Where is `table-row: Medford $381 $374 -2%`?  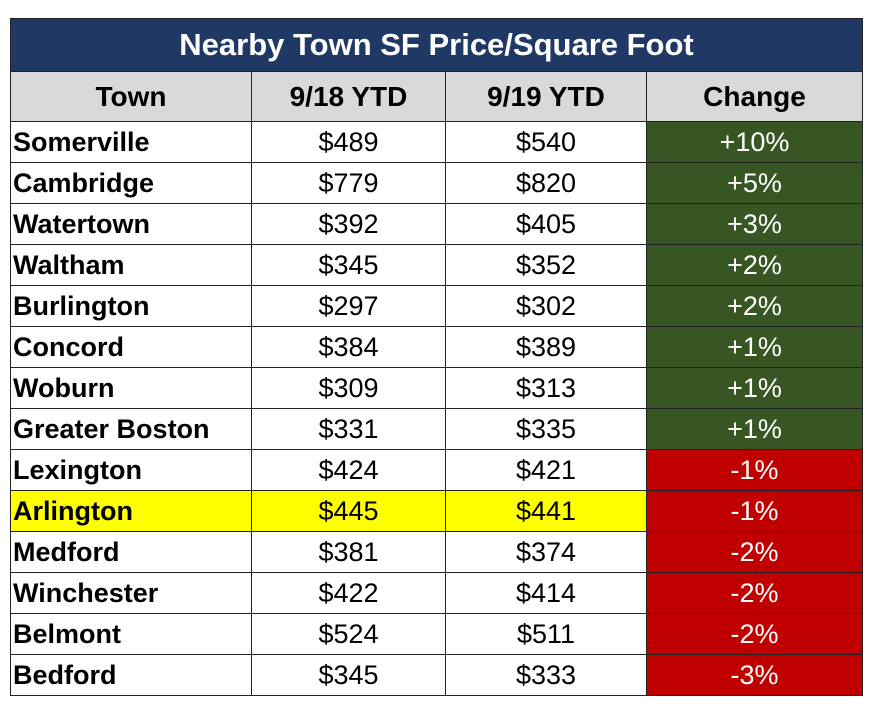 table-row: Medford $381 $374 -2% is located at coordinates (437, 552).